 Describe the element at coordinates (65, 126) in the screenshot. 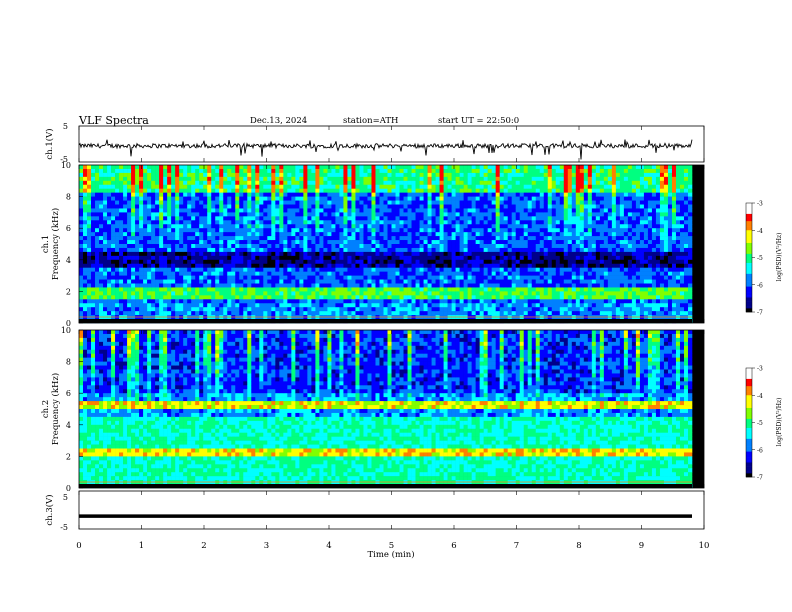

I see `ch1-ytick-top: 5` at that location.